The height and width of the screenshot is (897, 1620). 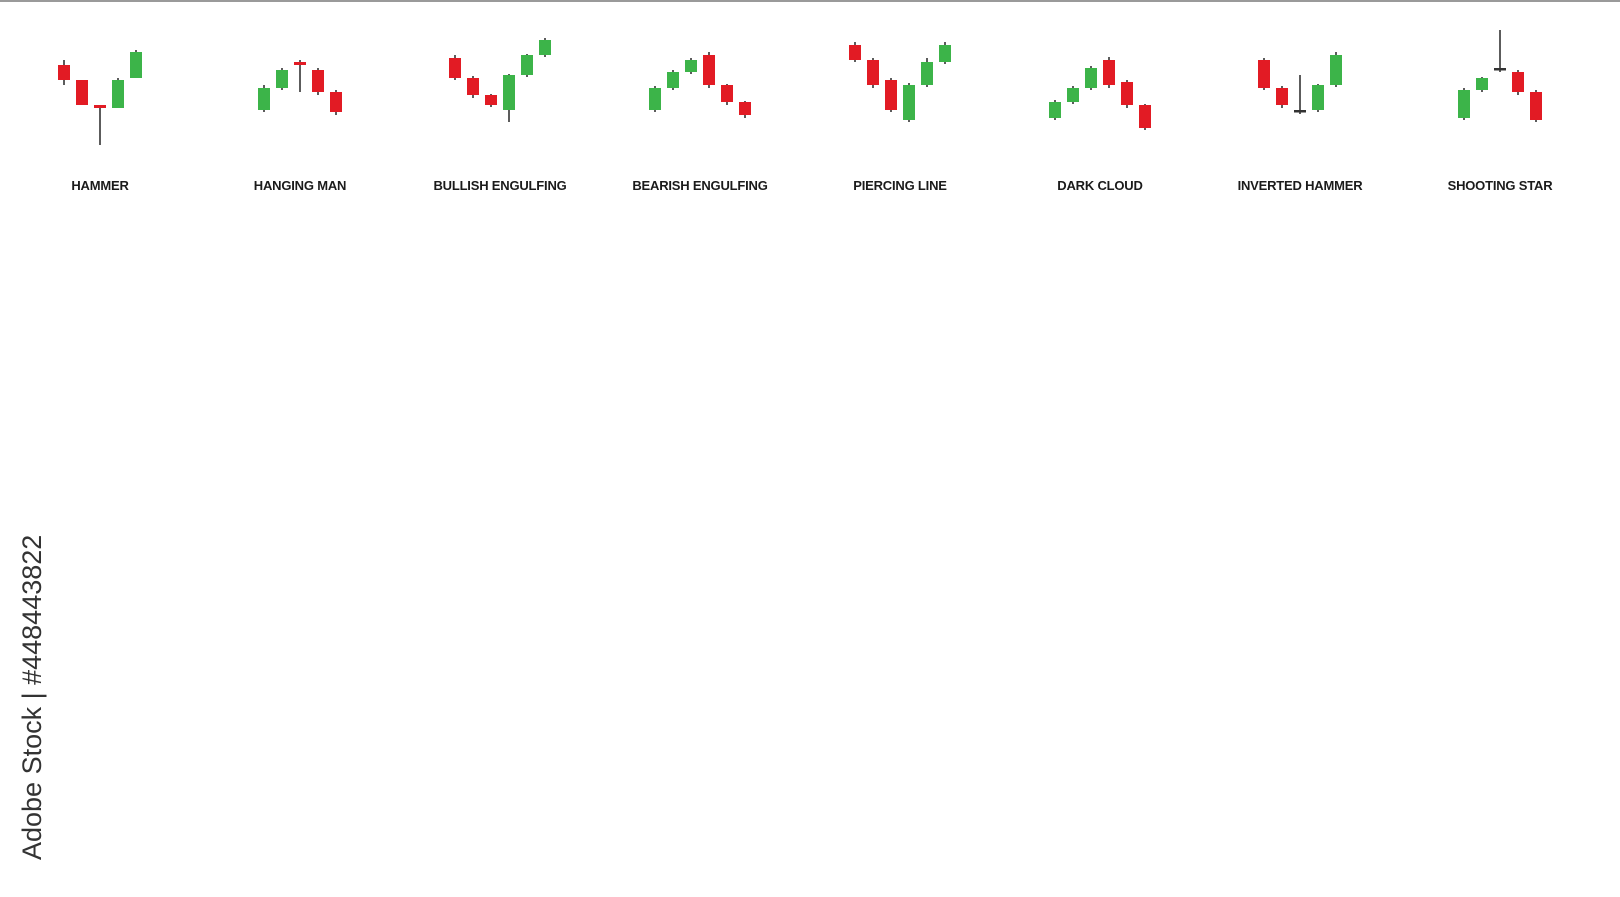 What do you see at coordinates (1300, 185) in the screenshot?
I see `pattern-label: INVERTED HAMMER` at bounding box center [1300, 185].